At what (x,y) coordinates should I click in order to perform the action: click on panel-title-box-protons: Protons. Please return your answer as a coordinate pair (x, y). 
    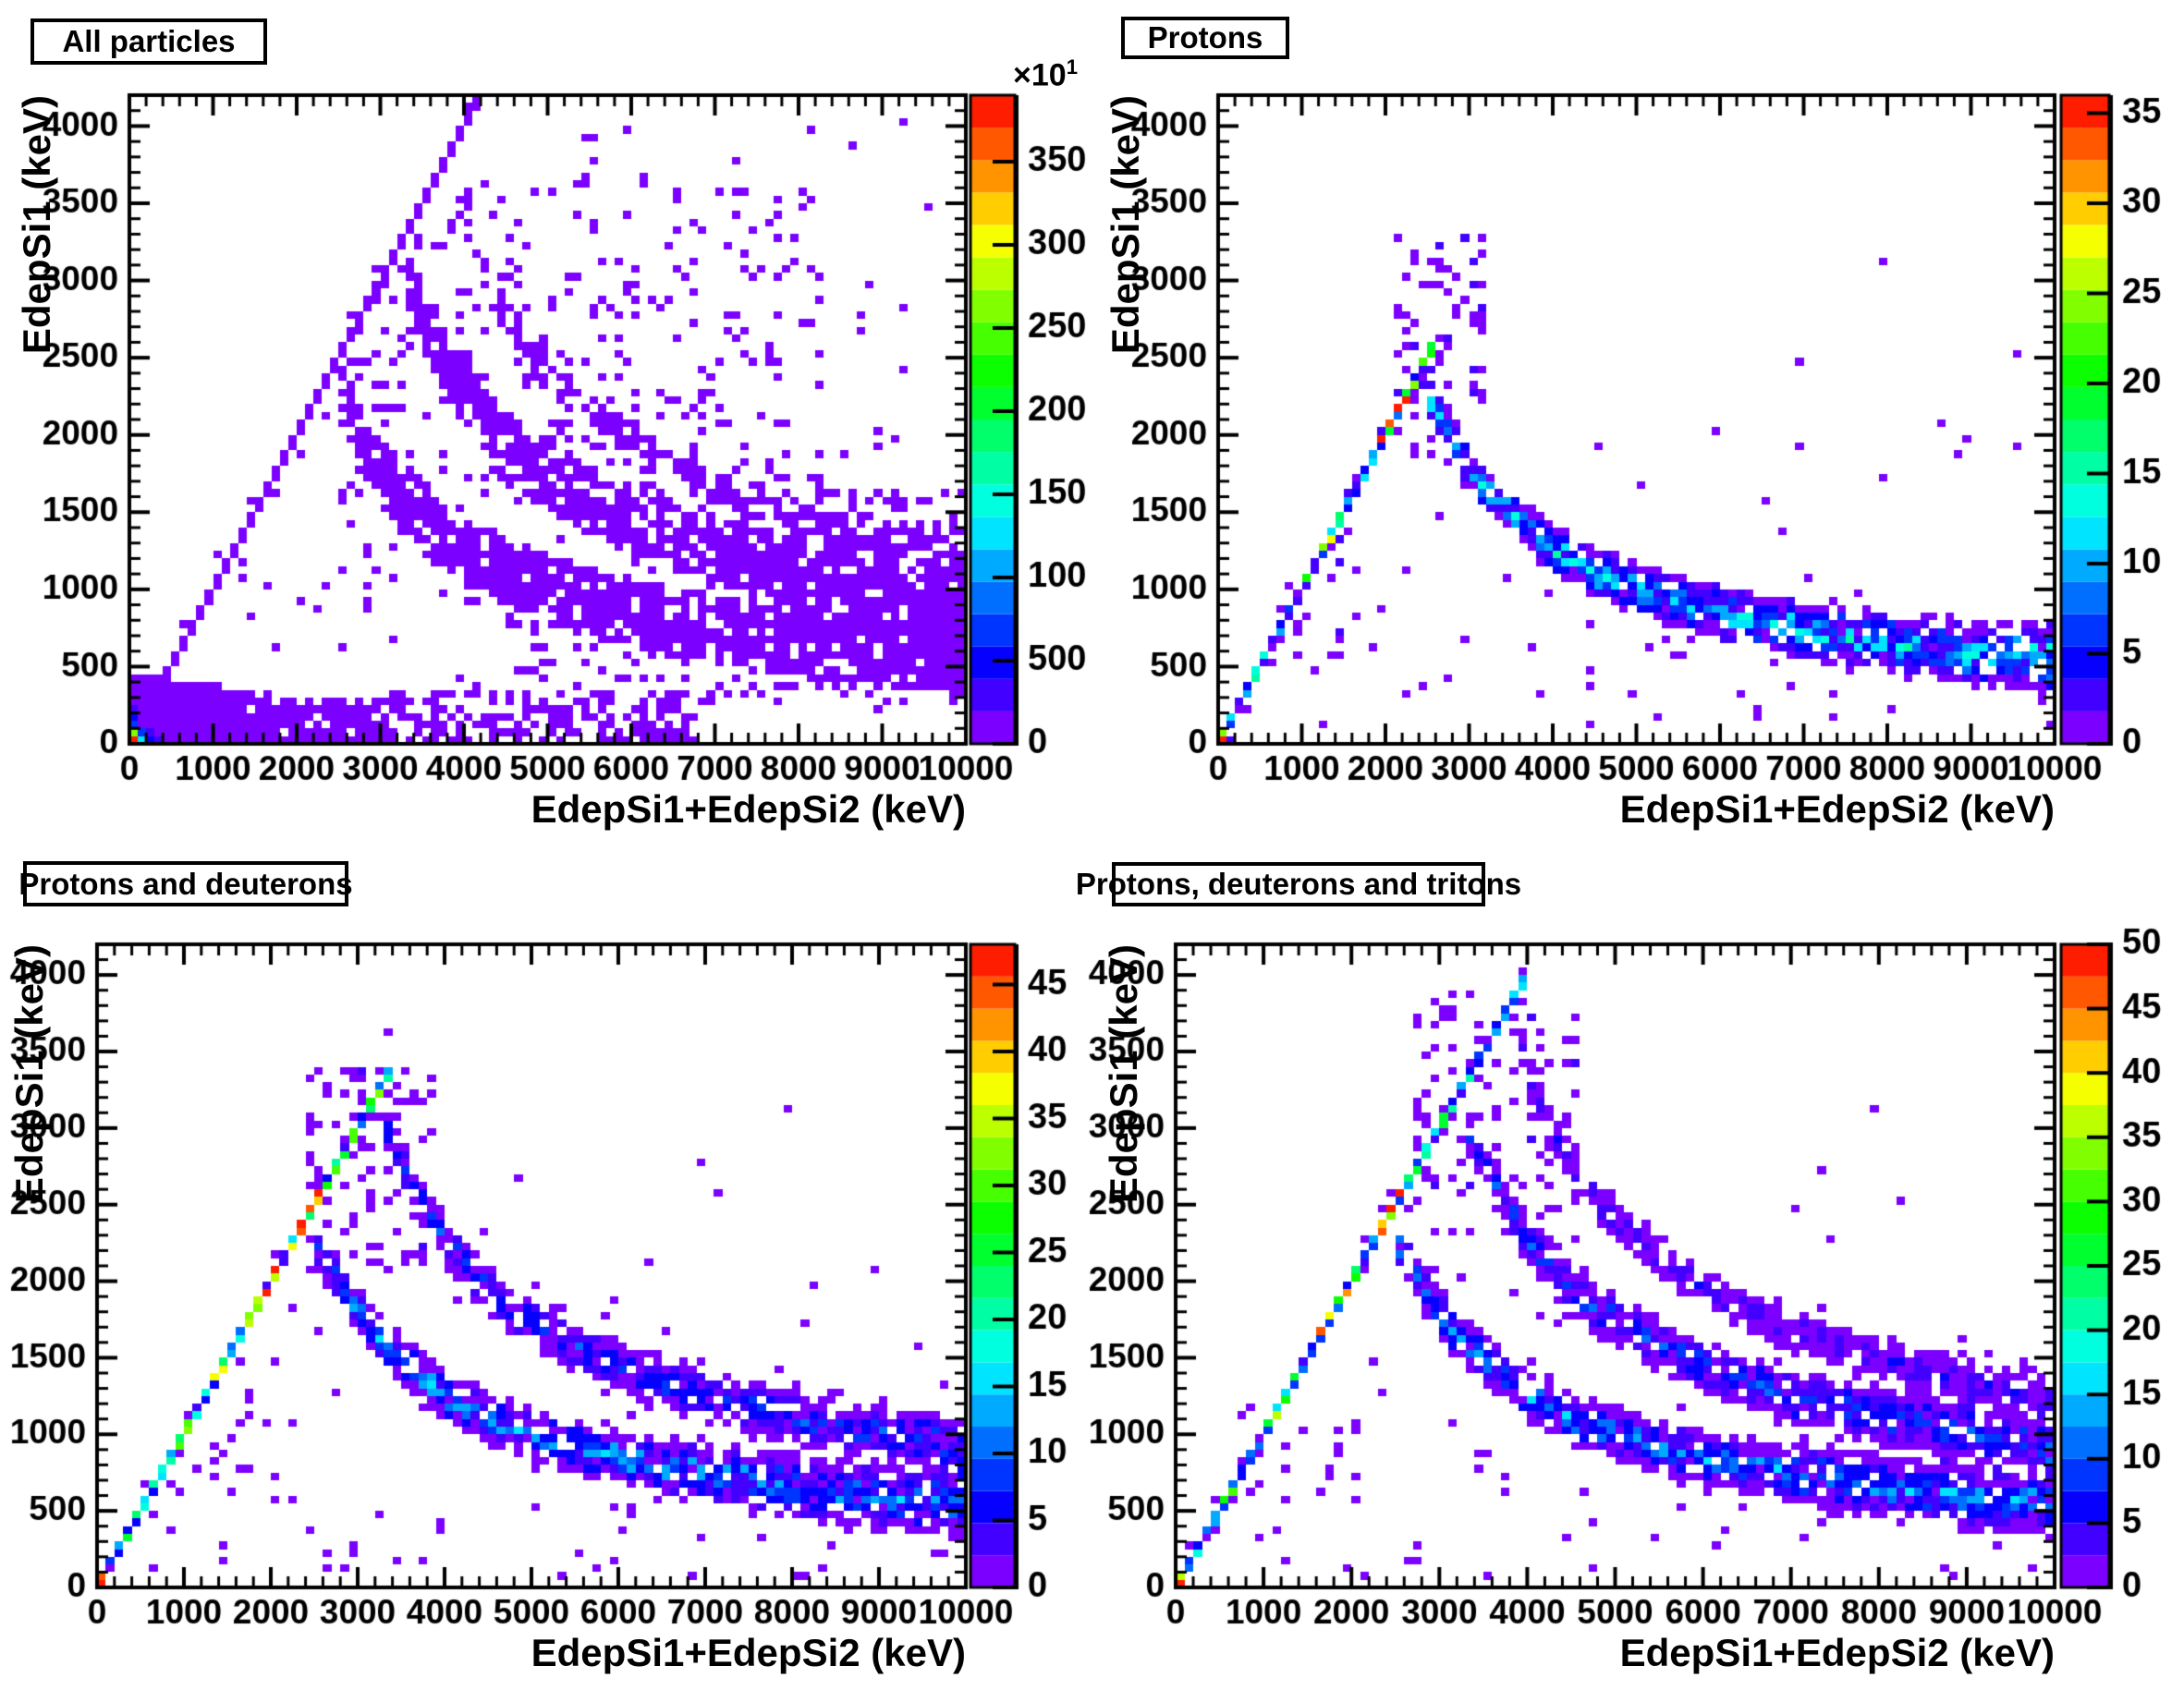
    Looking at the image, I should click on (1205, 38).